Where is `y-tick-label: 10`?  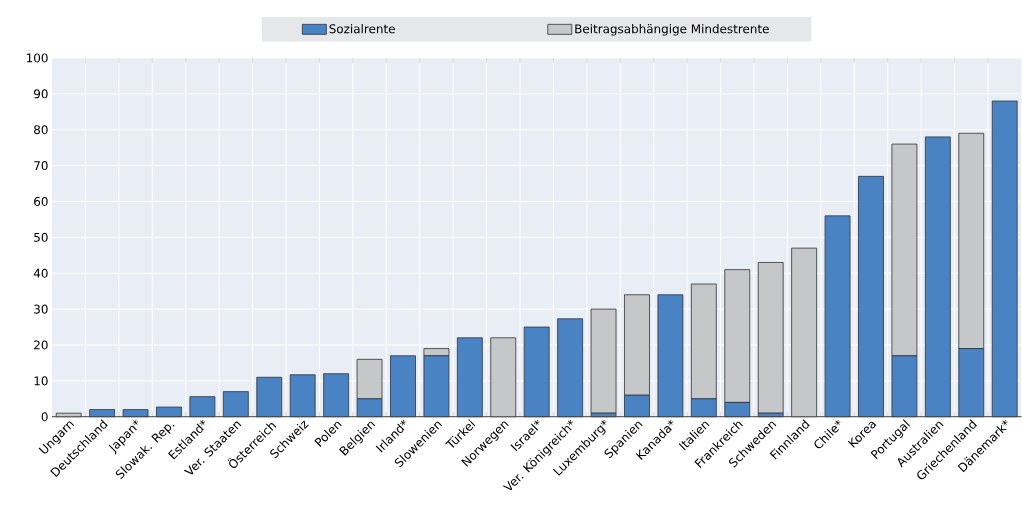
y-tick-label: 10 is located at coordinates (41, 381).